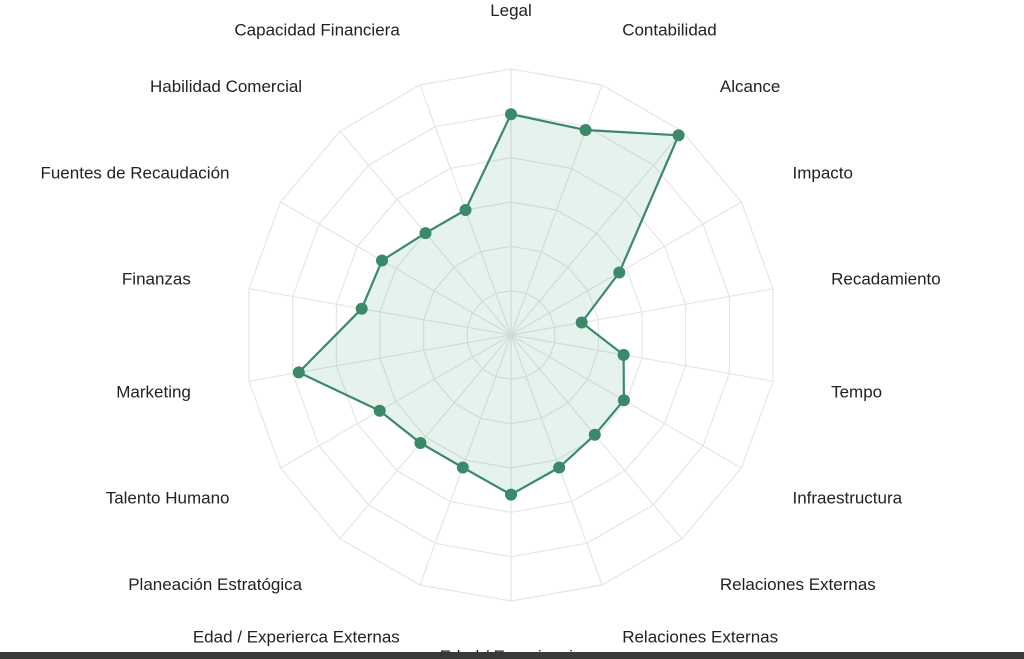 The width and height of the screenshot is (1024, 659). I want to click on axis-label-line: Finanzas, so click(156, 279).